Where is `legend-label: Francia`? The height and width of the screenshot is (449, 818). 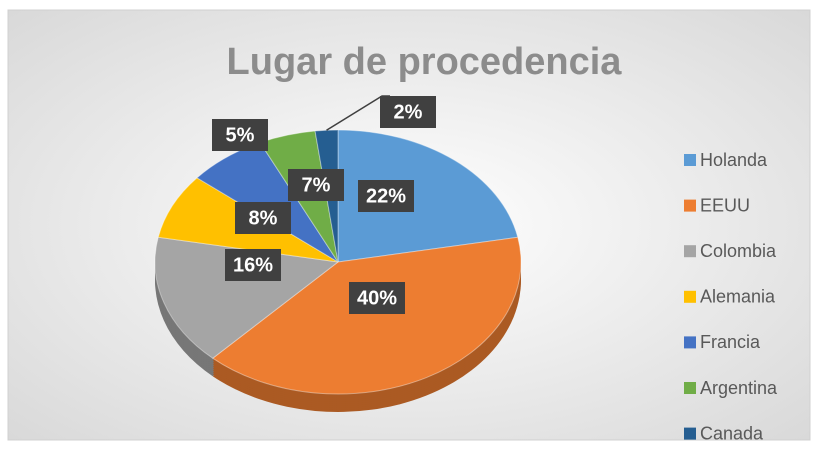 legend-label: Francia is located at coordinates (730, 342).